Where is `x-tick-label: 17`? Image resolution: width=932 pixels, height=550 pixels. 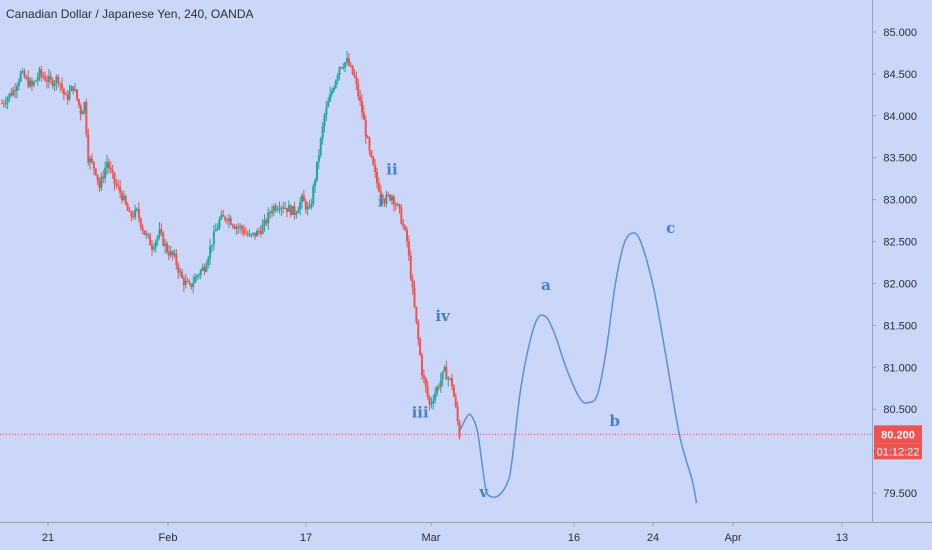 x-tick-label: 17 is located at coordinates (306, 538).